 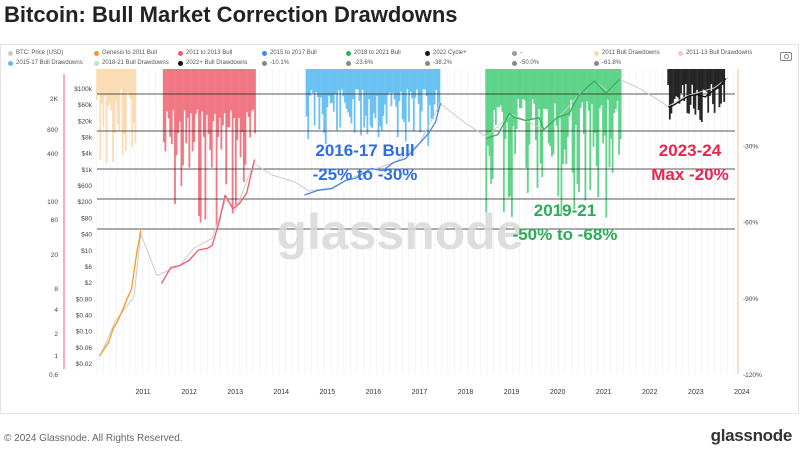 What do you see at coordinates (364, 150) in the screenshot?
I see `annotation-title: 2016-17 Bull` at bounding box center [364, 150].